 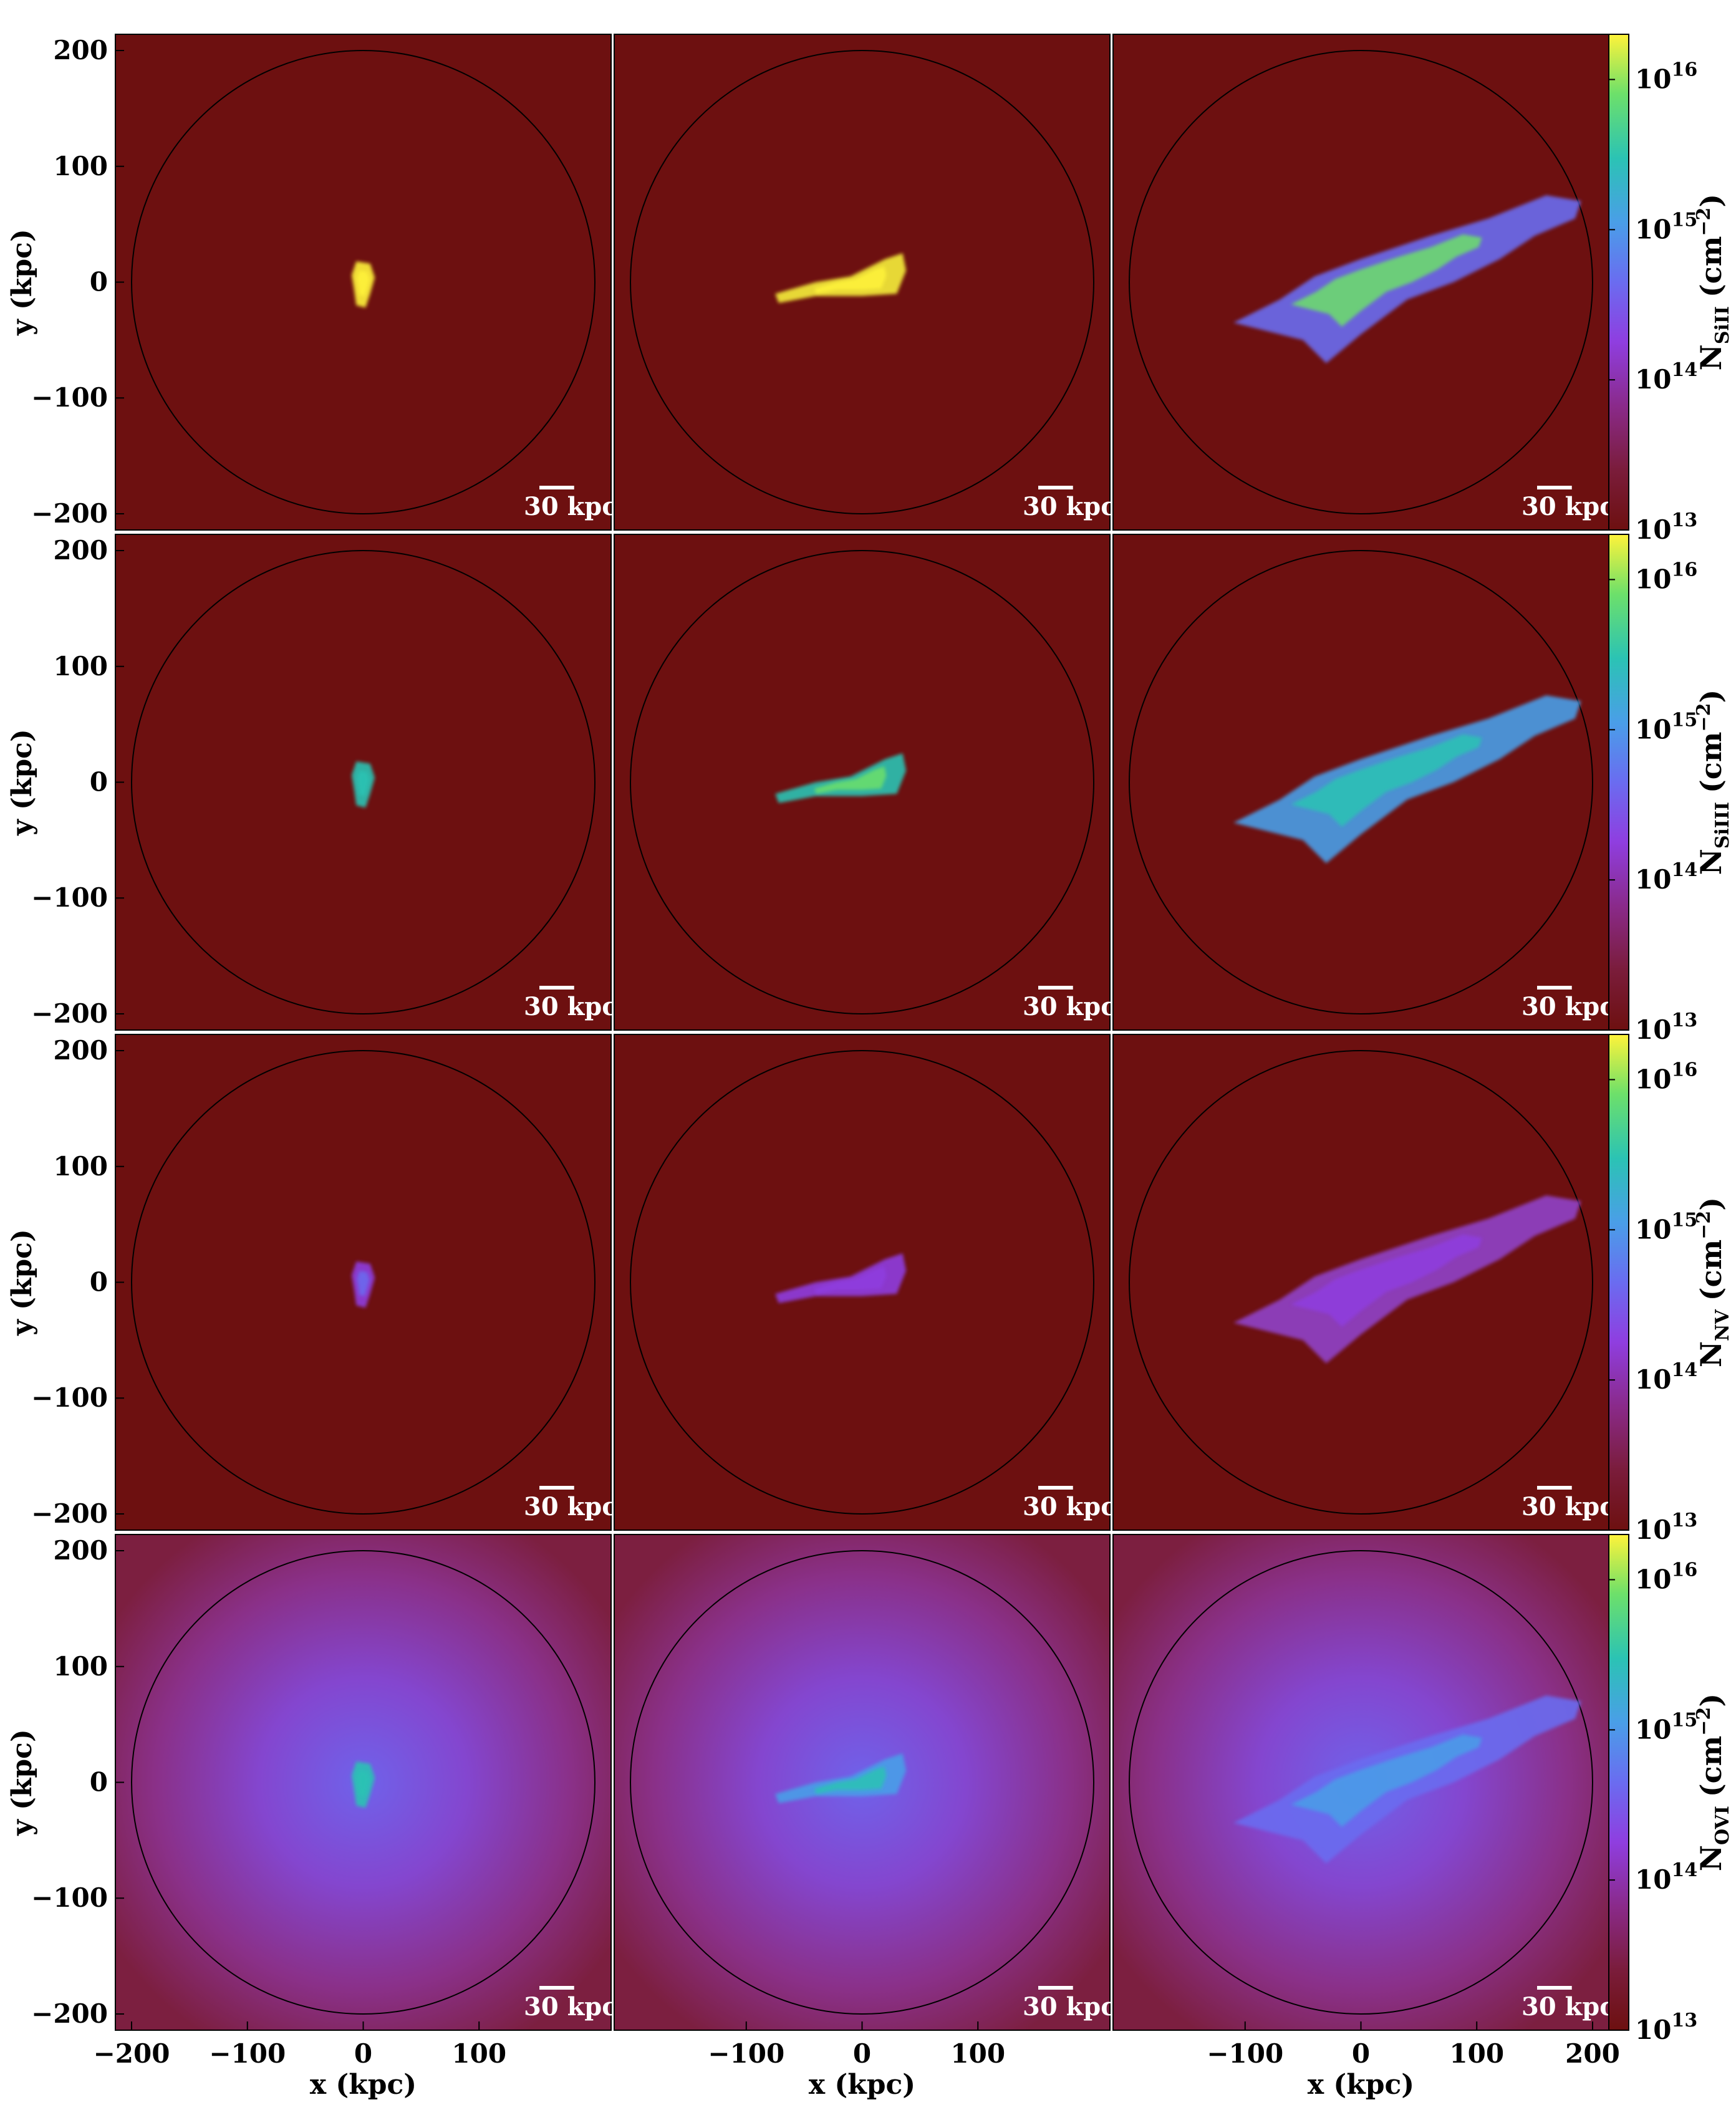 I want to click on colorbar-nv: 1016 1015 1014 1013 NNV (cm−2), so click(x=1671, y=1289).